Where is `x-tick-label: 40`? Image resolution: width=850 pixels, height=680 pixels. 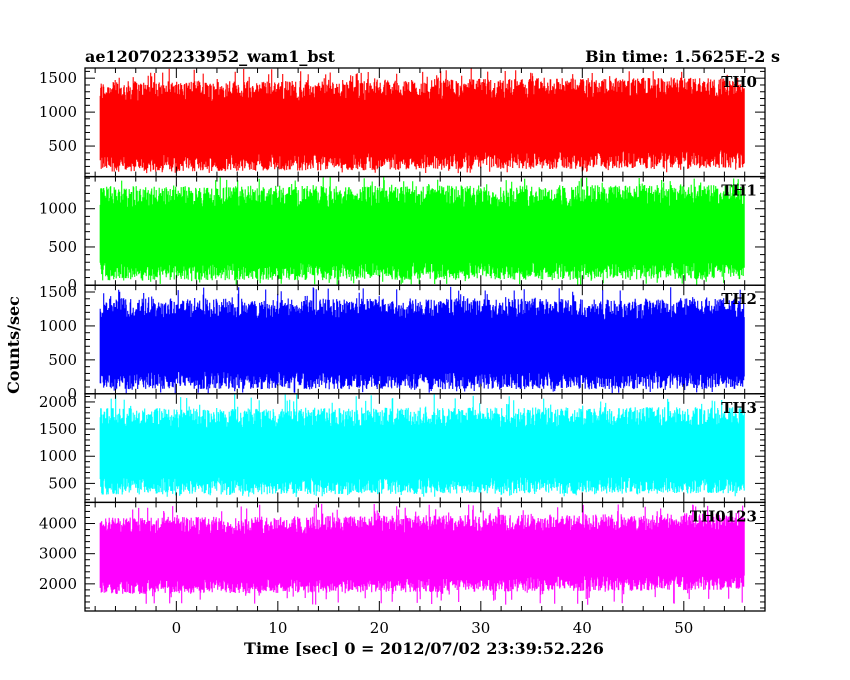
x-tick-label: 40 is located at coordinates (582, 628).